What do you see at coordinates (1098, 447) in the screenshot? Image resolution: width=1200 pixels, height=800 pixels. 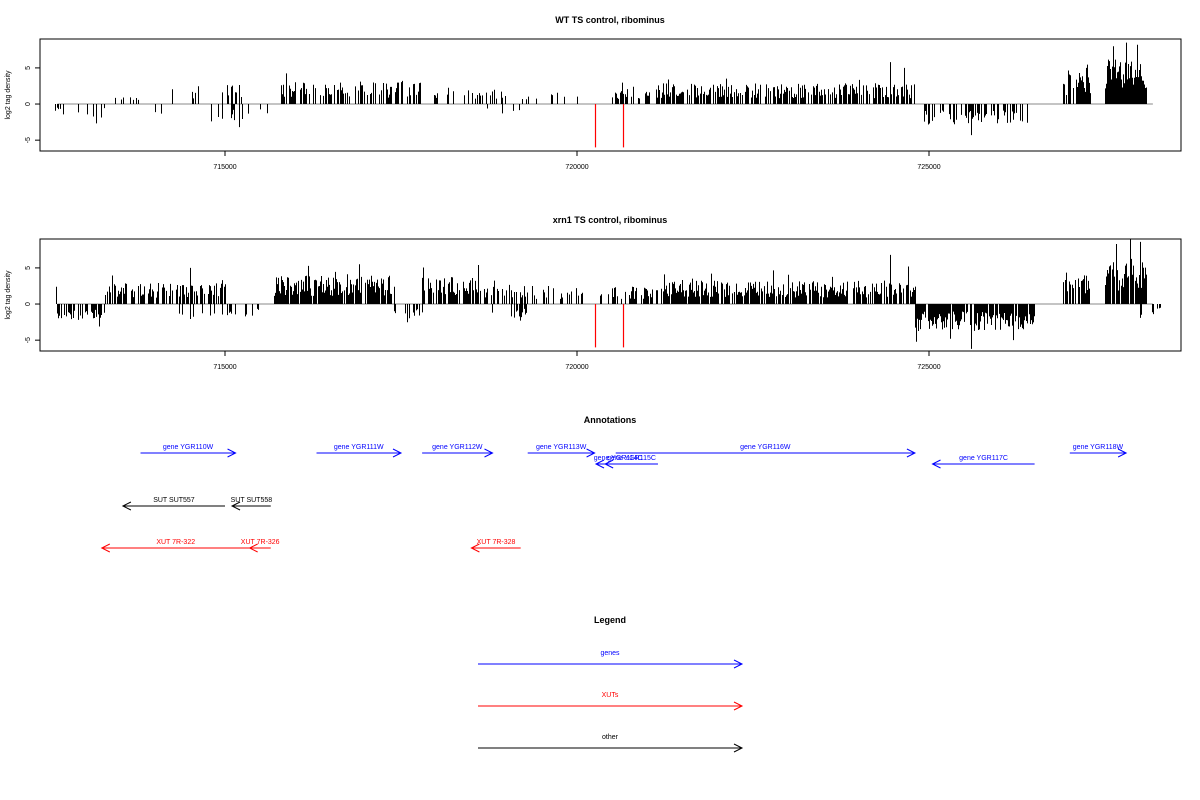 I see `gene-label: gene YGR118W` at bounding box center [1098, 447].